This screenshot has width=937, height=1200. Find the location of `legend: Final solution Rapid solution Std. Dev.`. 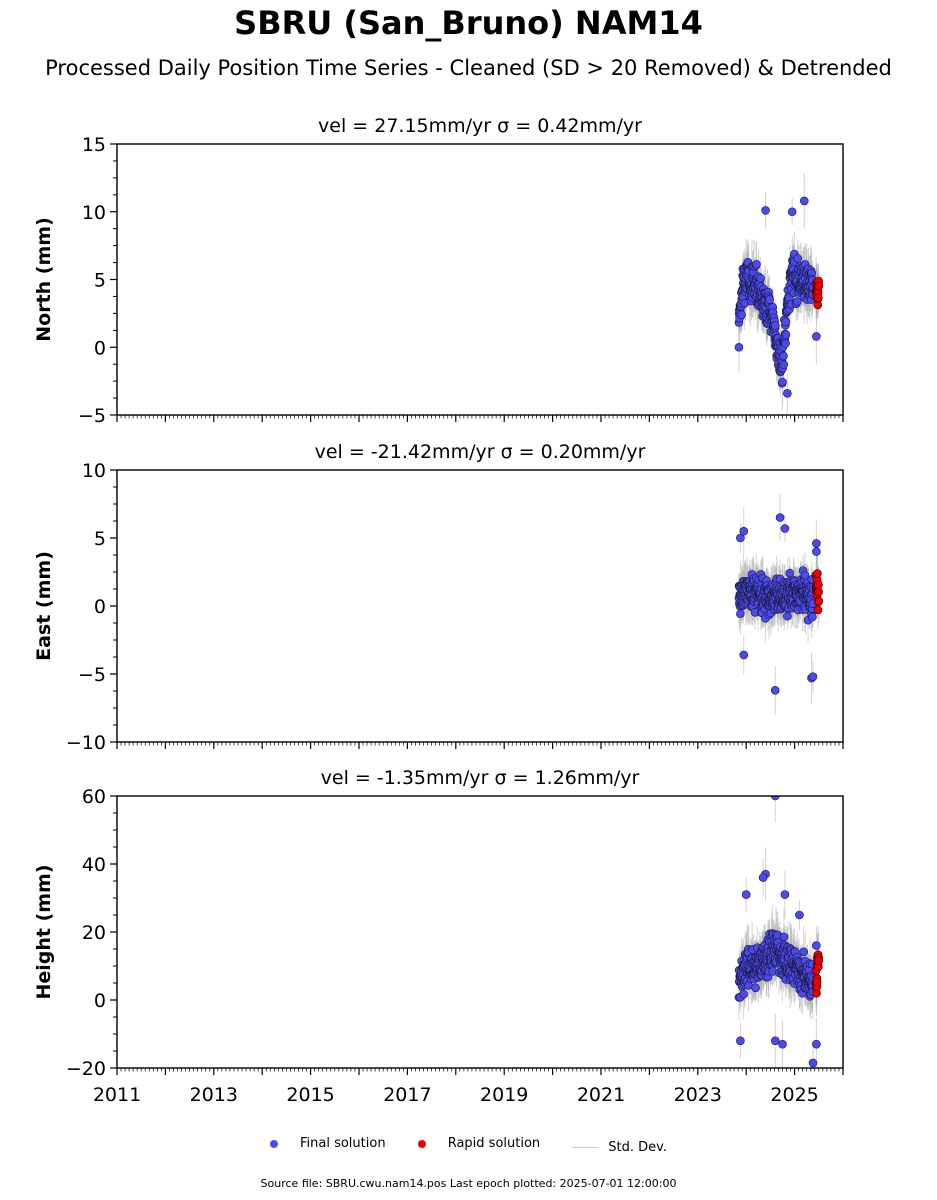

legend: Final solution Rapid solution Std. Dev. is located at coordinates (468, 1145).